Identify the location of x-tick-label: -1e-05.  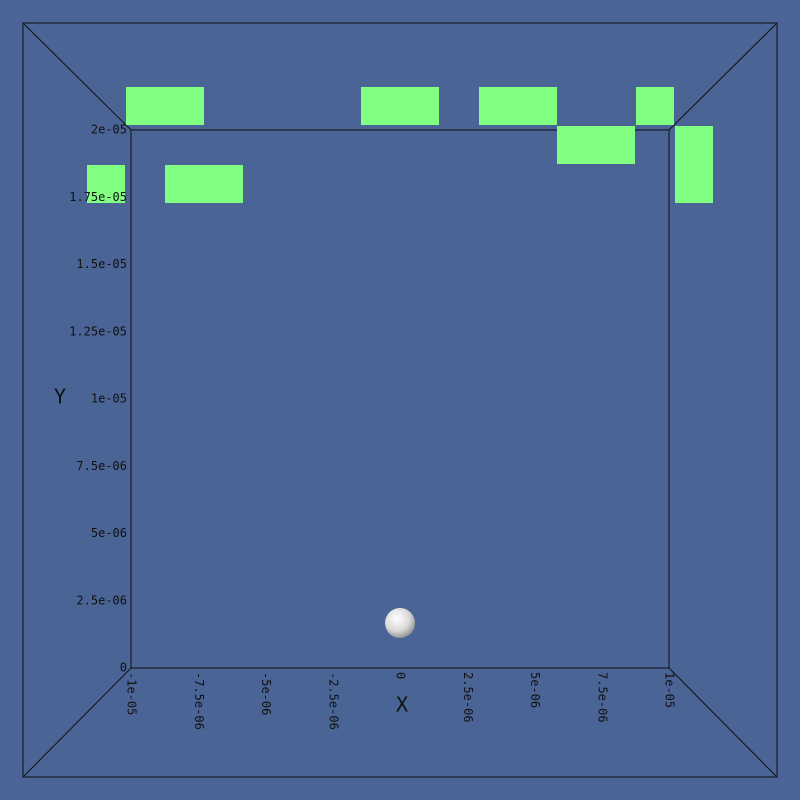
(132, 693).